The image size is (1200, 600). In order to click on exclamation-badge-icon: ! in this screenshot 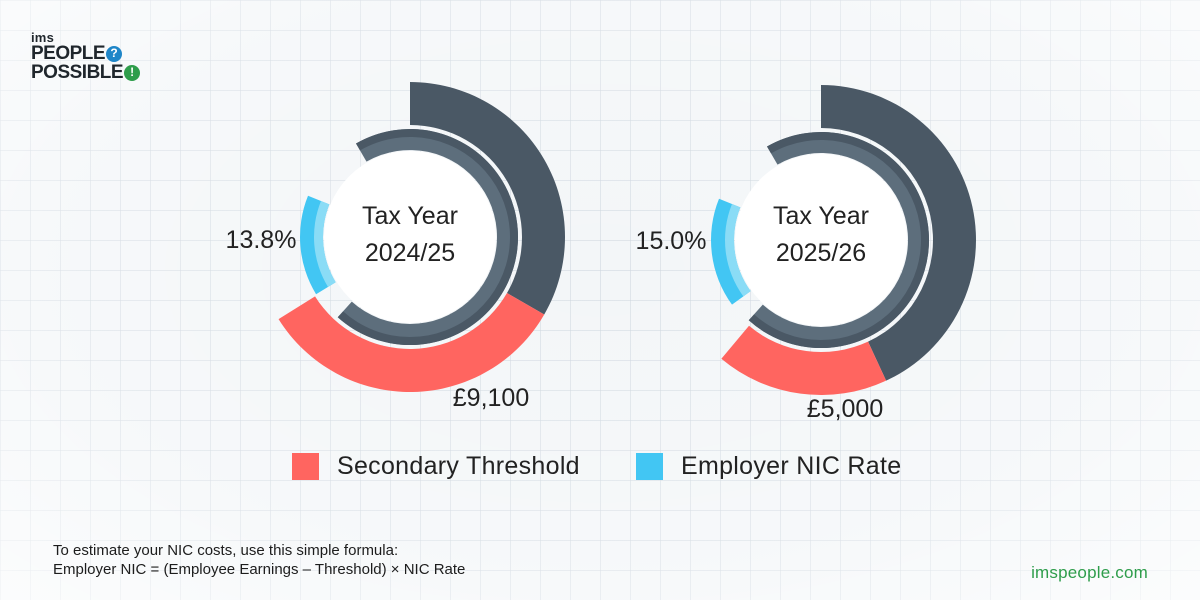, I will do `click(132, 72)`.